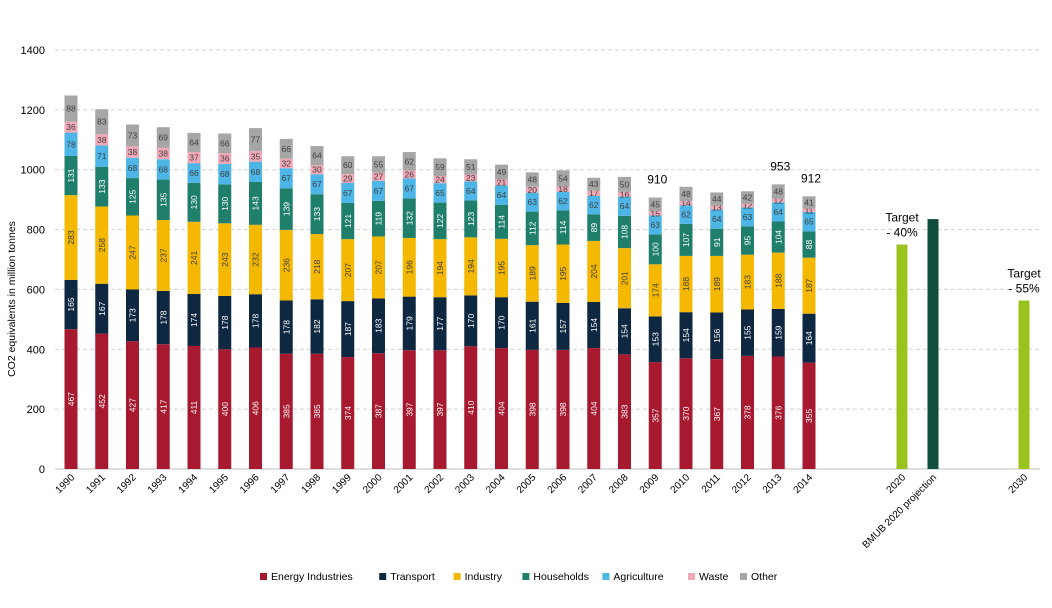 The width and height of the screenshot is (1052, 608). What do you see at coordinates (484, 577) in the screenshot?
I see `legend-label: Industry` at bounding box center [484, 577].